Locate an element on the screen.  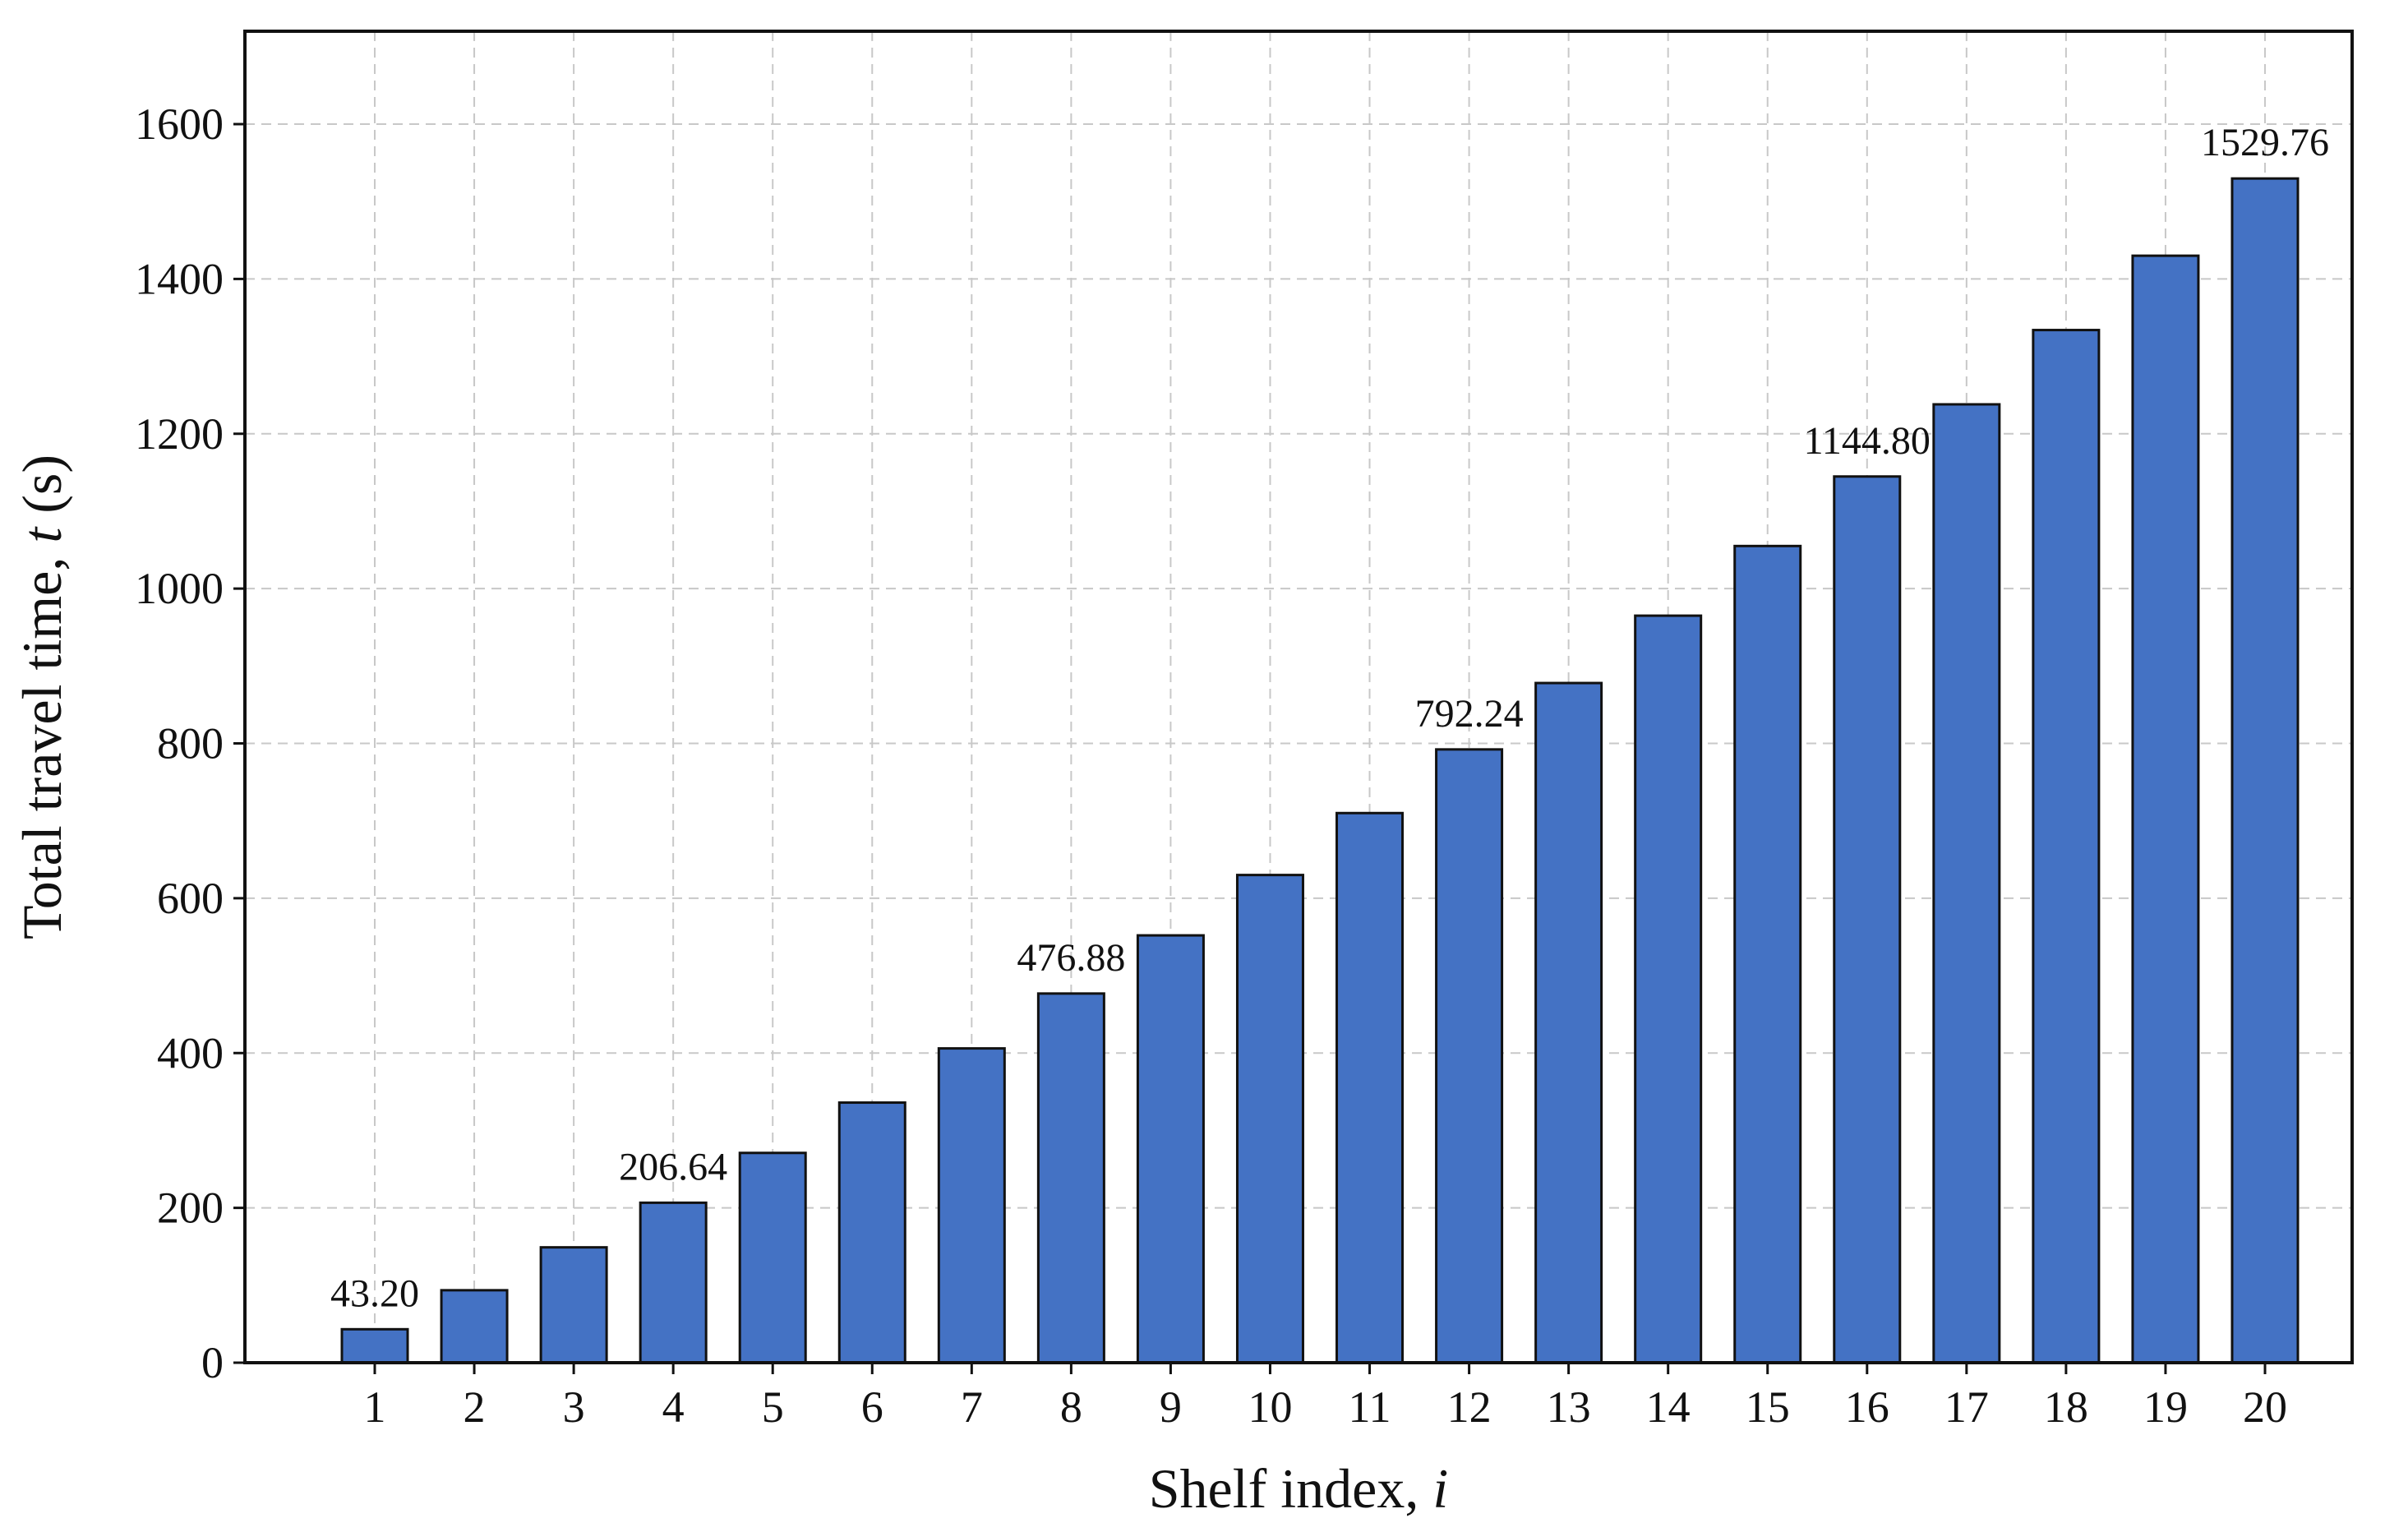
y-axis-title: Total travel time, t (s) is located at coordinates (42, 697).